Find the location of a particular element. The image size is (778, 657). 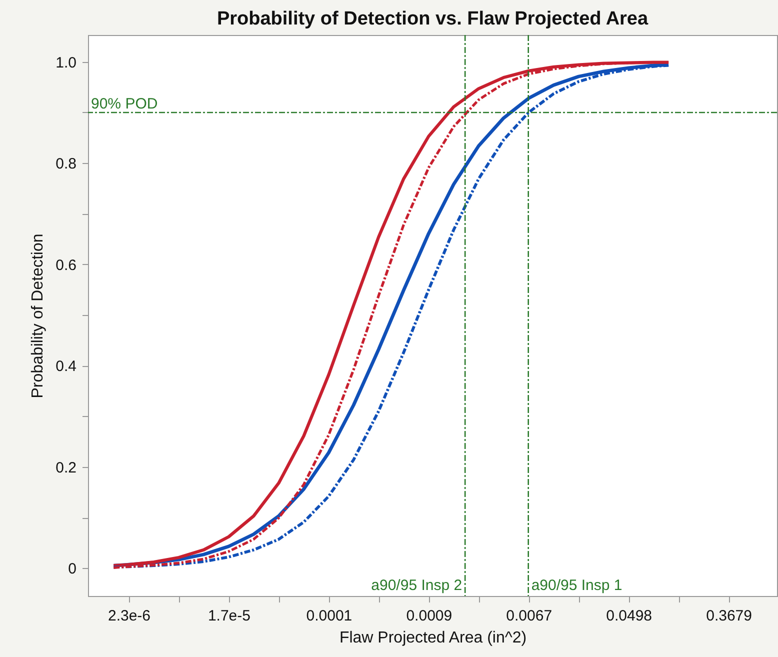

ref-line-label: 90% POD is located at coordinates (124, 103).